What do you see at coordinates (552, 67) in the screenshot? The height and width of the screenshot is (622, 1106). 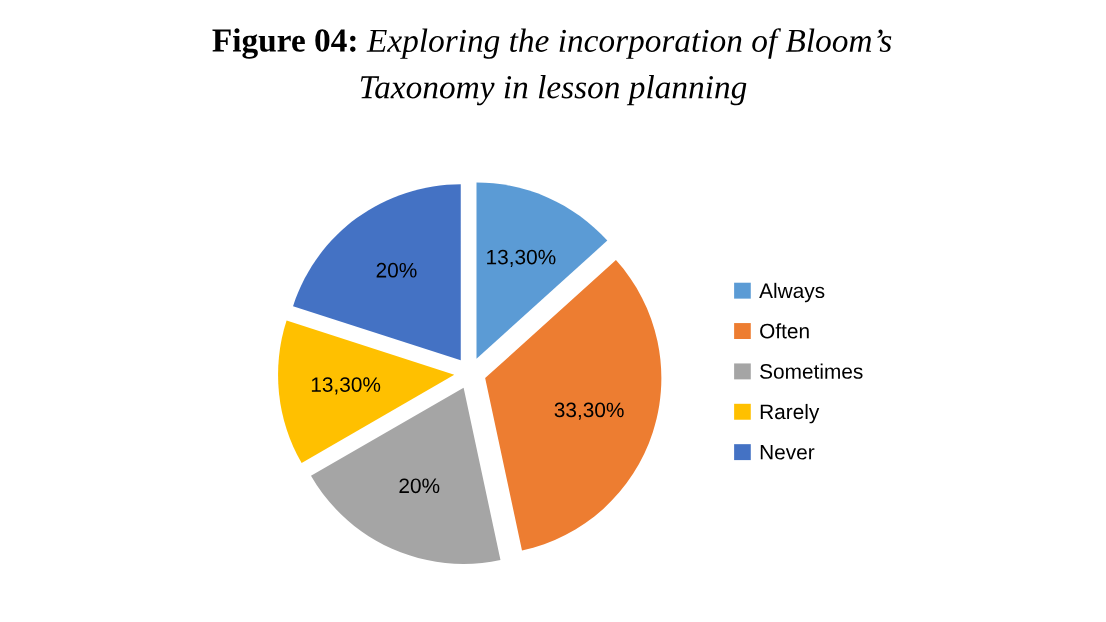 I see `chart-title: Figure 04: Exploring the incorporation of Bloom’s Taxonomy in lesson planning` at bounding box center [552, 67].